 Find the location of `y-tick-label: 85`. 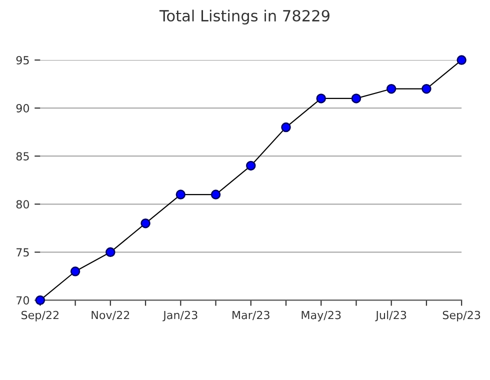

y-tick-label: 85 is located at coordinates (22, 156).